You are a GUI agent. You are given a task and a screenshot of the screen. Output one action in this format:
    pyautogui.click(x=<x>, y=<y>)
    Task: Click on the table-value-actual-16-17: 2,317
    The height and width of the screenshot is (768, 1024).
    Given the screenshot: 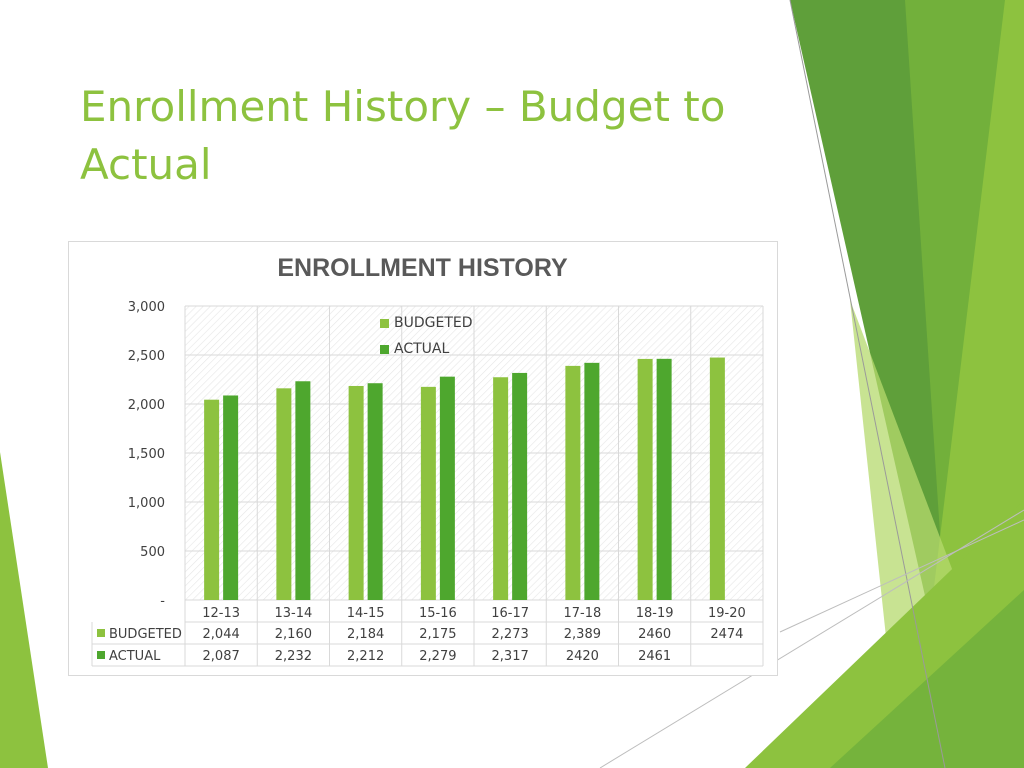 What is the action you would take?
    pyautogui.click(x=510, y=656)
    